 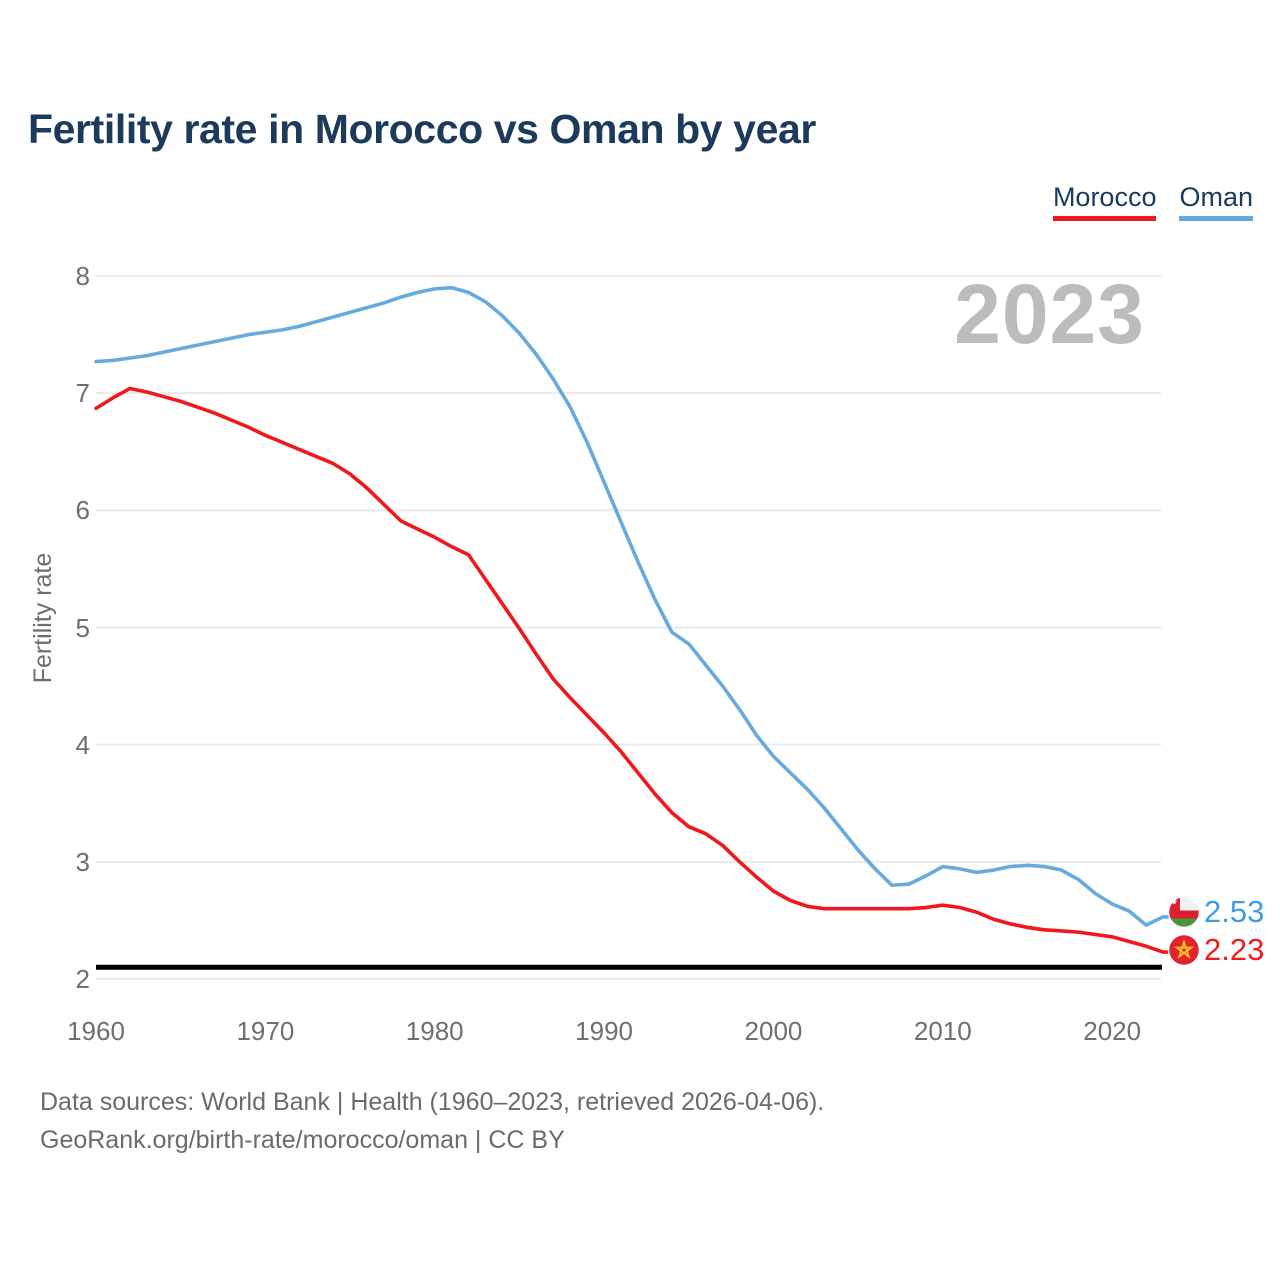 What do you see at coordinates (96, 1031) in the screenshot?
I see `x-tick-label-1960: 1960` at bounding box center [96, 1031].